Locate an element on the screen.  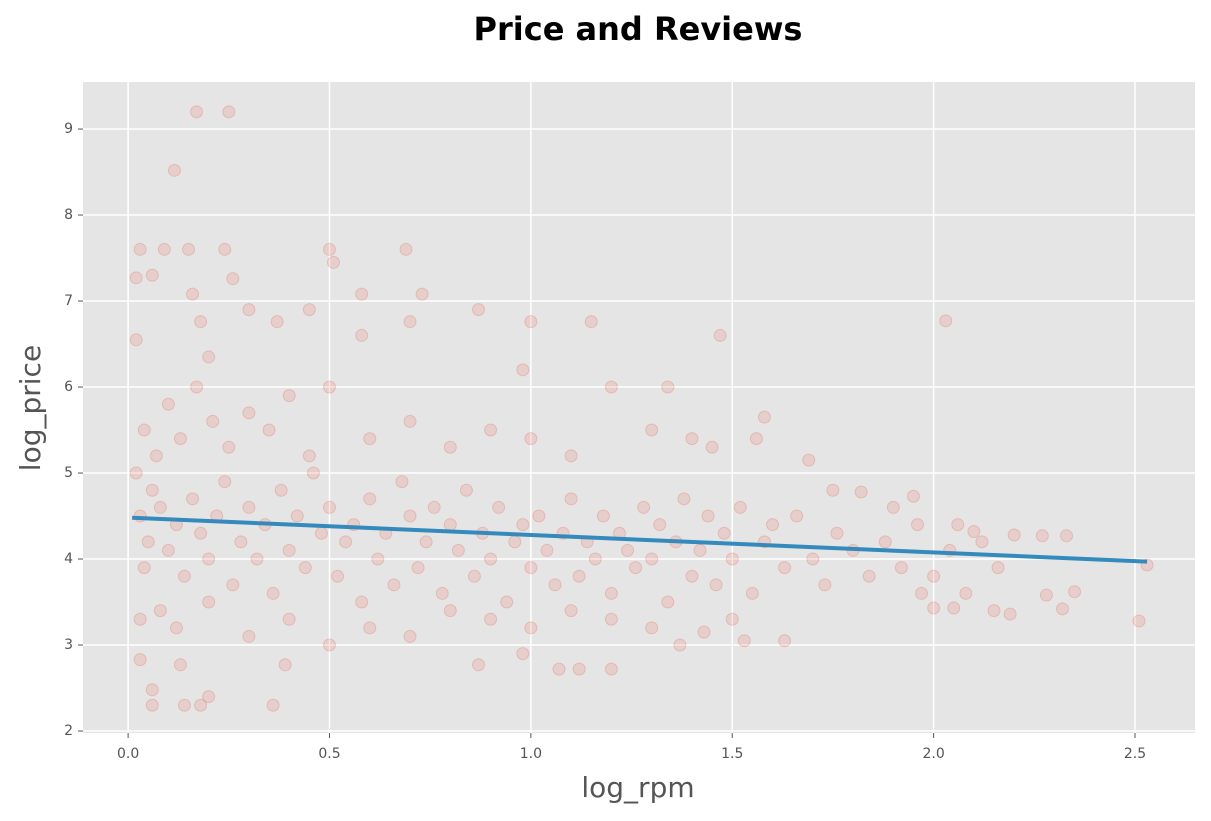
y-tick-label: 2 is located at coordinates (68, 731).